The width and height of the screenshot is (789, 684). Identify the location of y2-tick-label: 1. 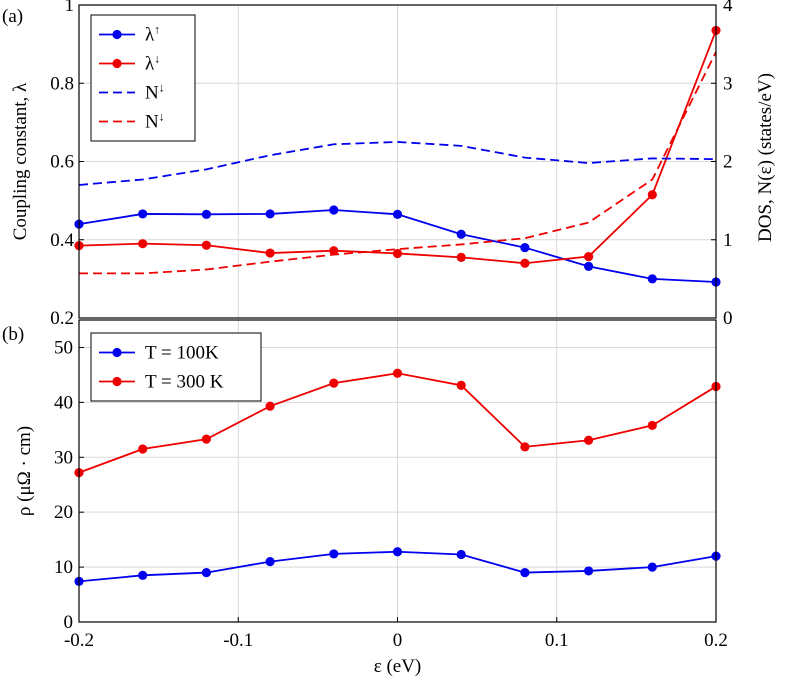
(728, 240).